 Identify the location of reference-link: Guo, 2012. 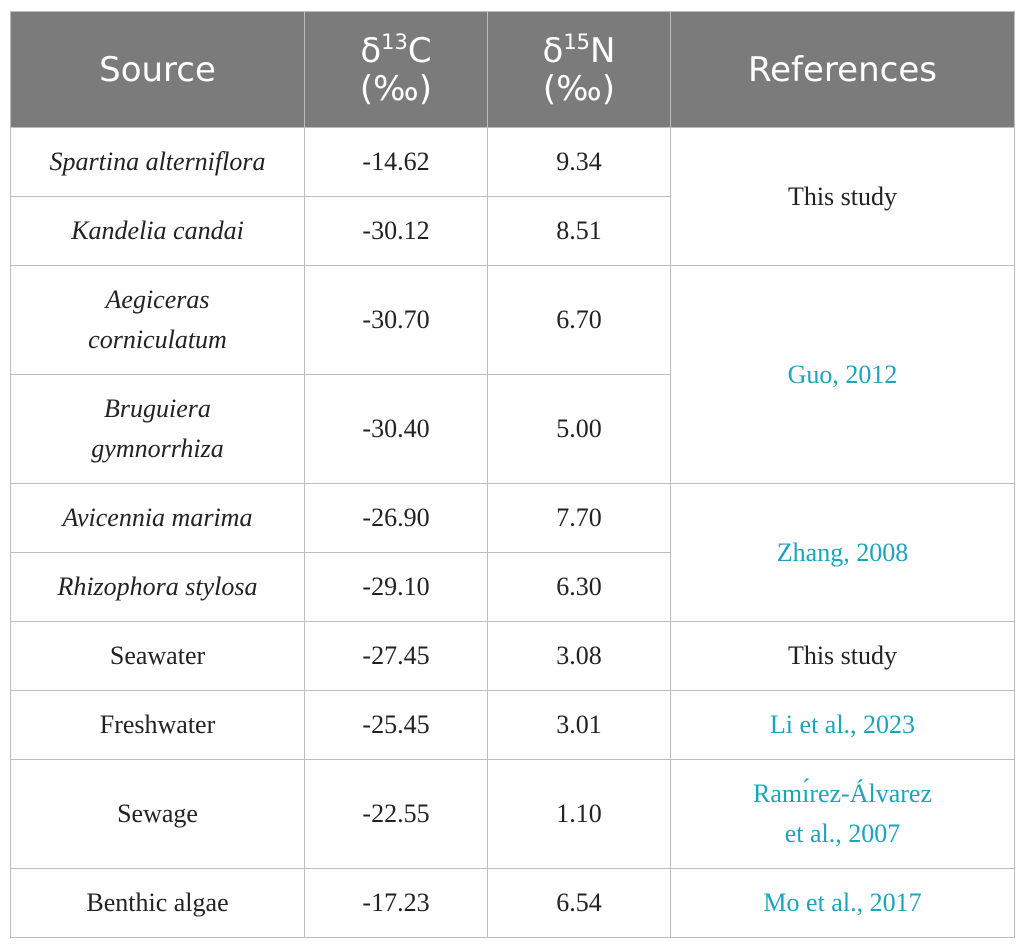
(842, 374).